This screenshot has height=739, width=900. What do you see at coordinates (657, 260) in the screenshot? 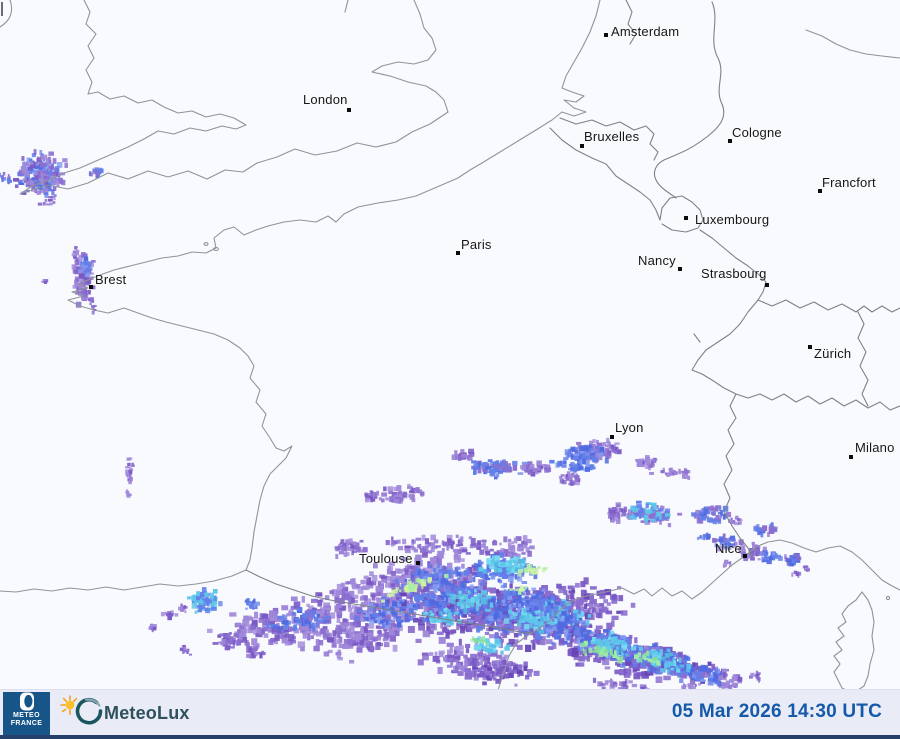
I see `city-label: Nancy` at bounding box center [657, 260].